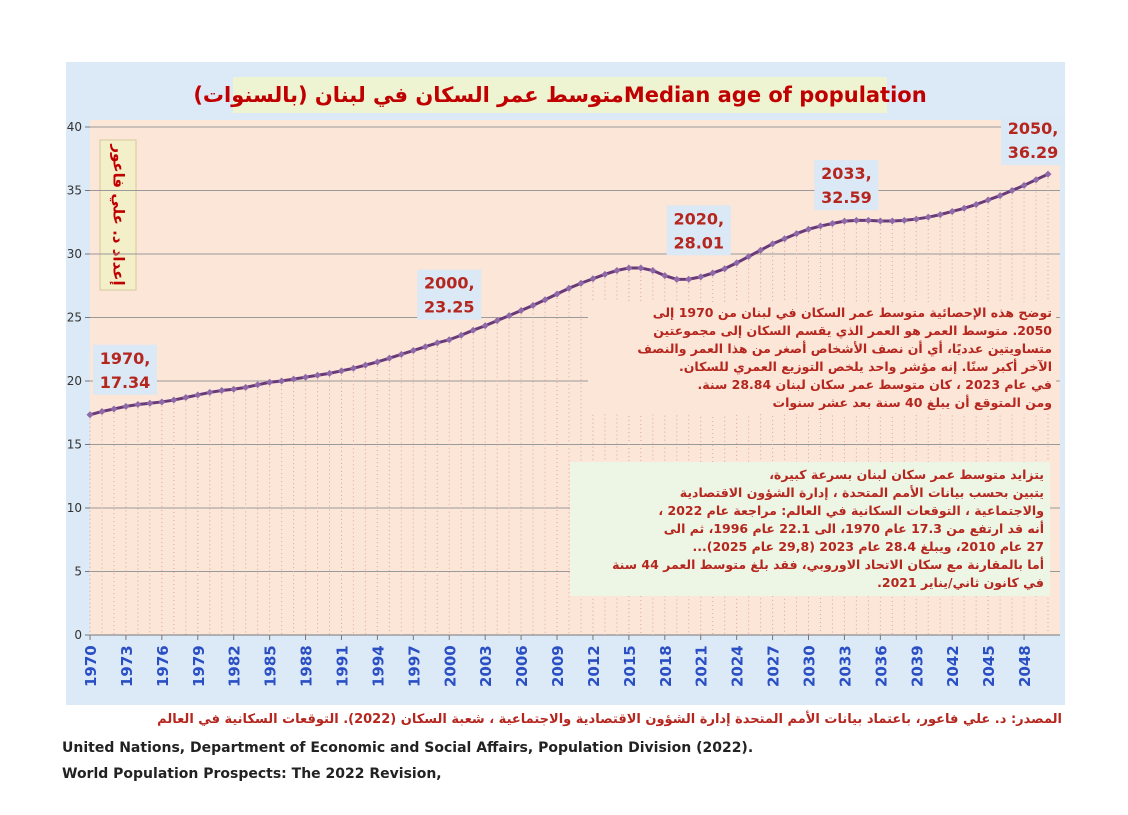  Describe the element at coordinates (960, 582) in the screenshot. I see `text-line: في كانون ثاني/يناير 2021.` at that location.